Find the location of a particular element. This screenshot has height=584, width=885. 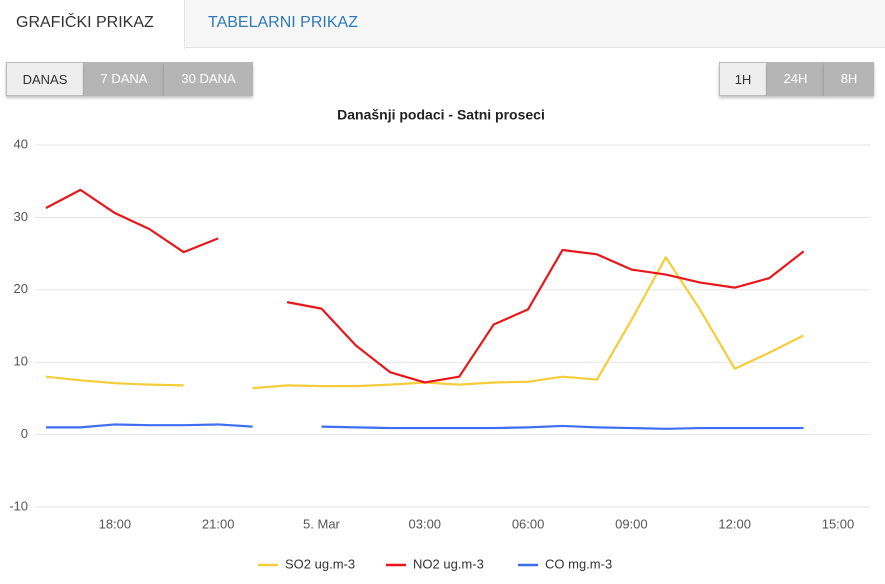

x-tick-label: 09:00 is located at coordinates (631, 523).